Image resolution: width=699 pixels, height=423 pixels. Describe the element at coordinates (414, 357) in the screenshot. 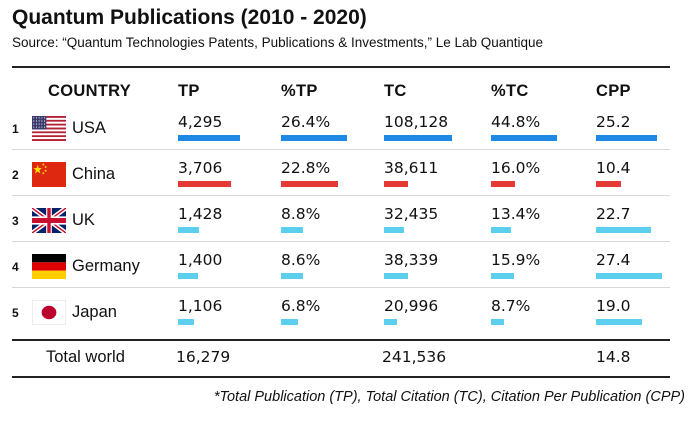

I see `total-tc: 241,536` at that location.